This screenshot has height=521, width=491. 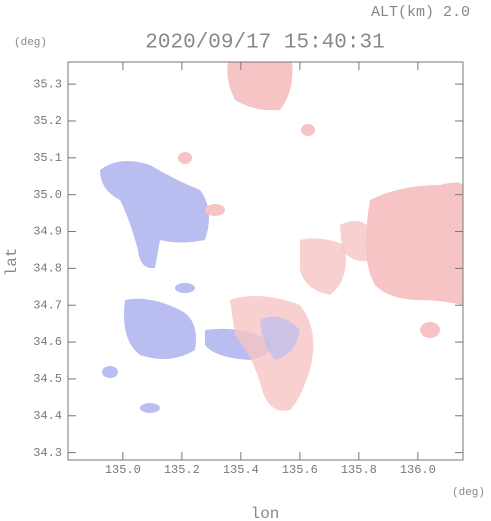 What do you see at coordinates (359, 470) in the screenshot?
I see `x-tick-label: 135.8` at bounding box center [359, 470].